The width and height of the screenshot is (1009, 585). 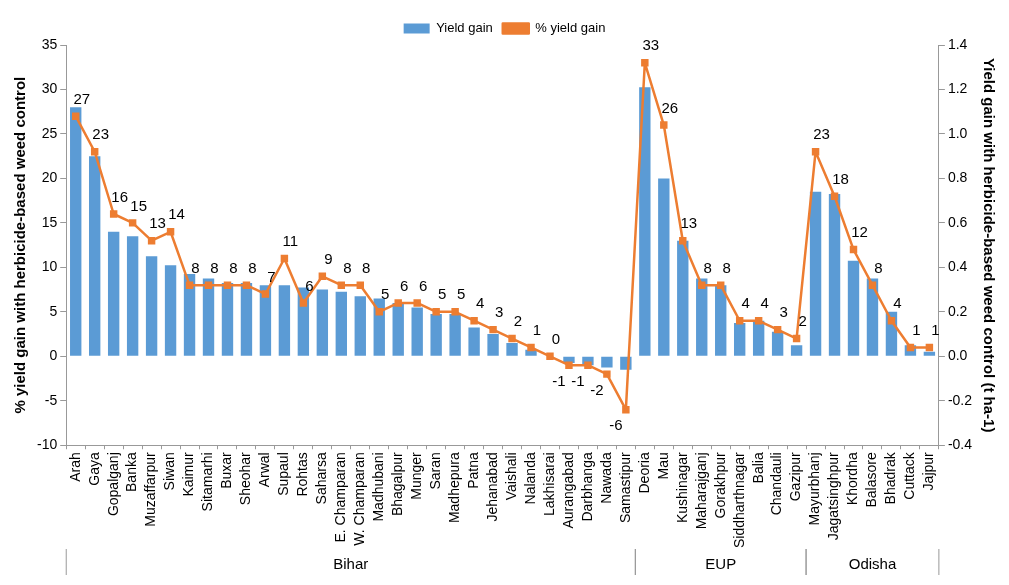 I want to click on x-tick-label: Siddharthnagar, so click(x=738, y=500).